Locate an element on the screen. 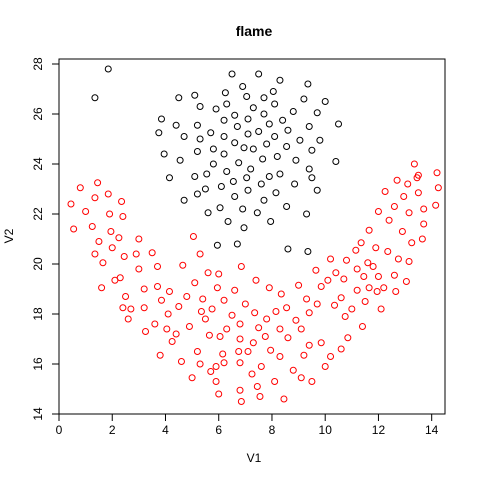 The height and width of the screenshot is (480, 480). y-axis: 14 16 18 20 22 24 26 28 is located at coordinates (45, 239).